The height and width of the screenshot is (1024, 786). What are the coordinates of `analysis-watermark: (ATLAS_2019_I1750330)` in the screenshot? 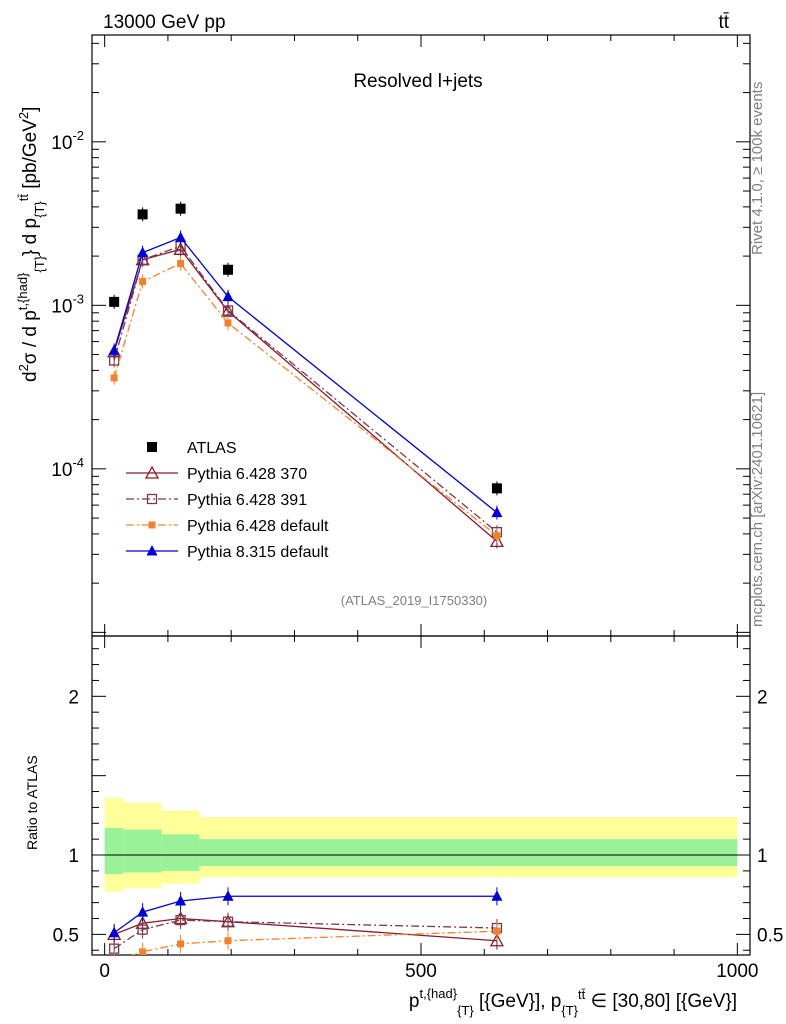 It's located at (414, 600).